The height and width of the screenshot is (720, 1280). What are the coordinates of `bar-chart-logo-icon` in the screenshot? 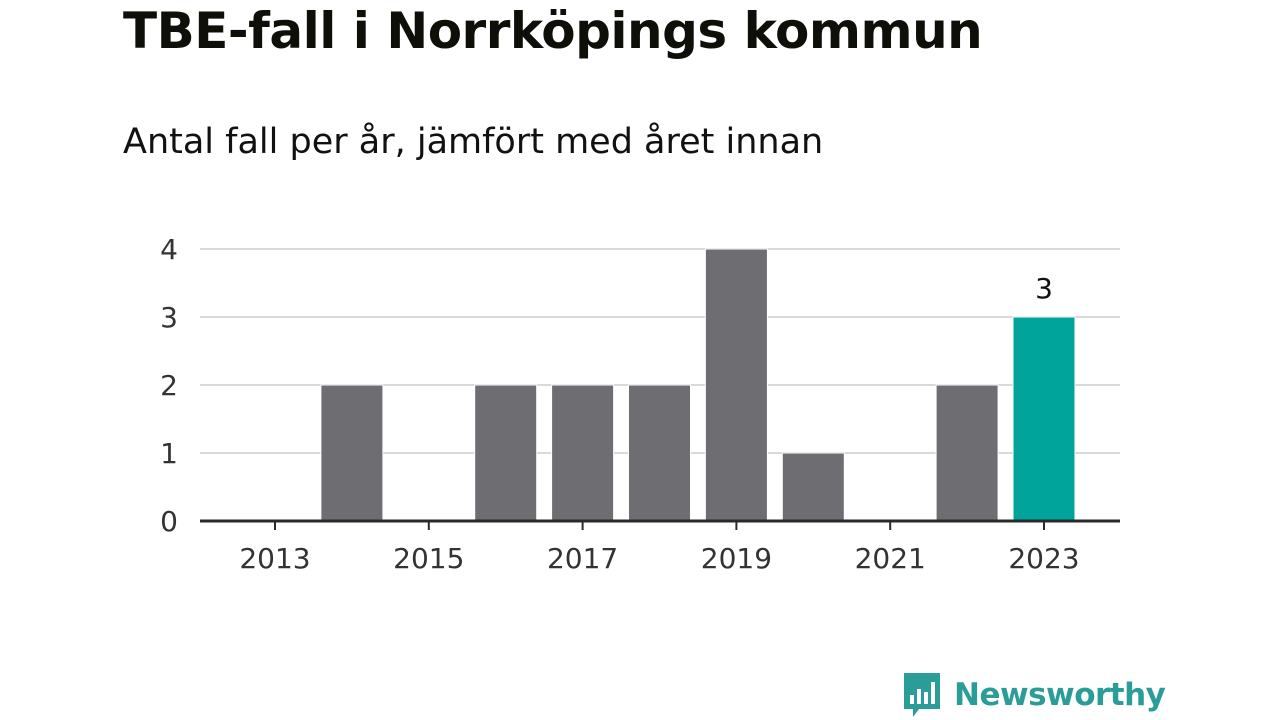 It's located at (922, 695).